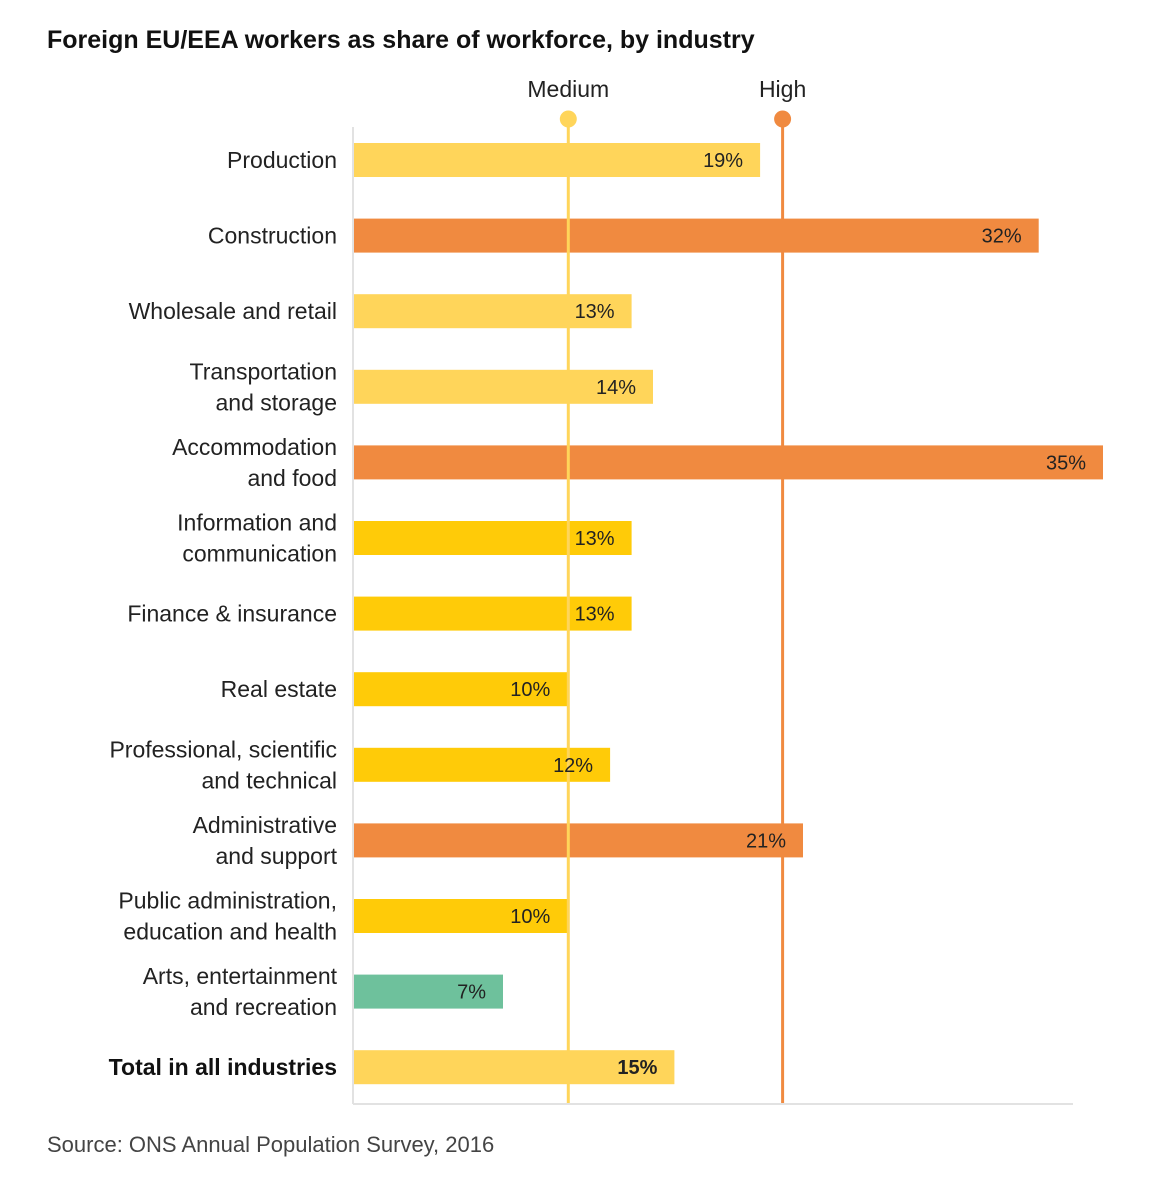 The height and width of the screenshot is (1200, 1166). What do you see at coordinates (254, 462) in the screenshot?
I see `category-label: Accommodation and food` at bounding box center [254, 462].